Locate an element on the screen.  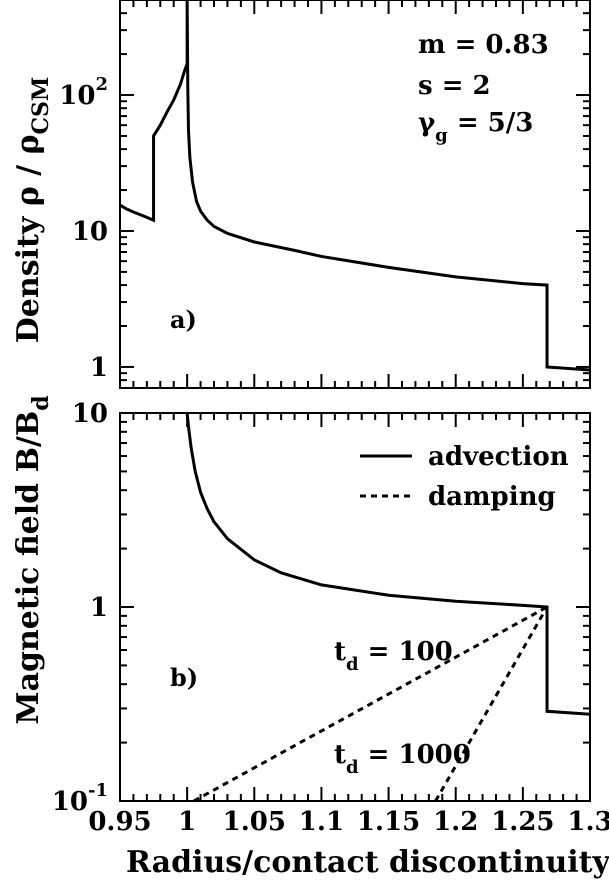
damping-td100-curve is located at coordinates (370, 704).